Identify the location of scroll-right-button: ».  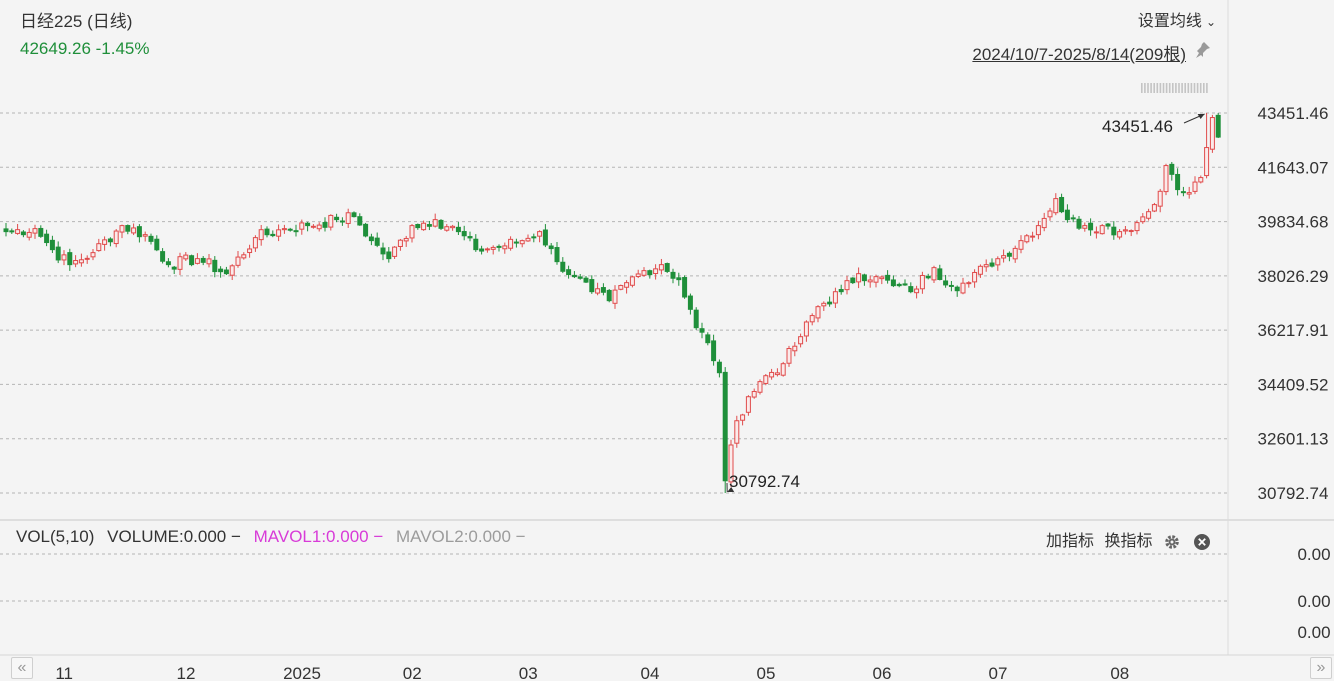
(1321, 668).